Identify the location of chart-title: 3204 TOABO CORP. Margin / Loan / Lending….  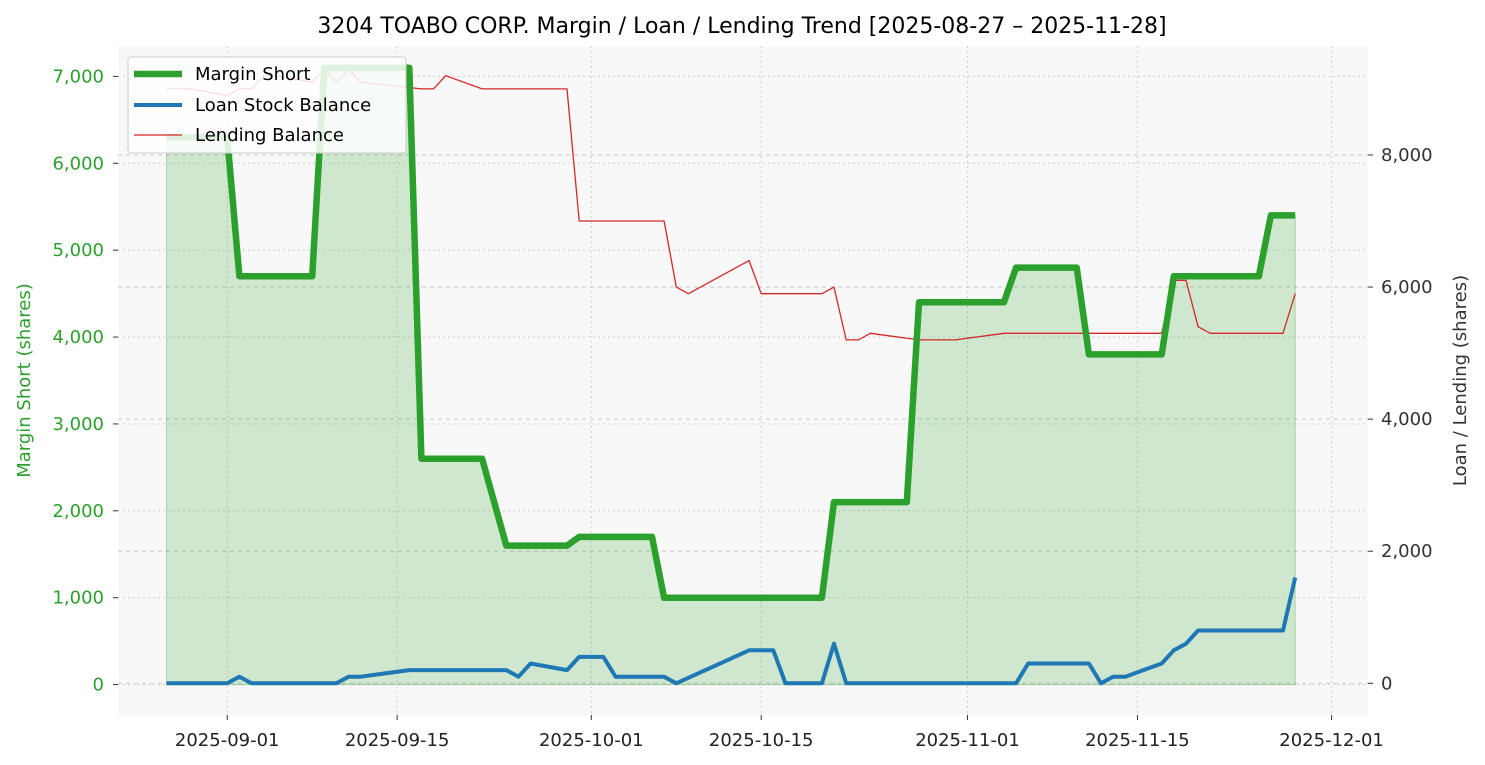
(741, 26).